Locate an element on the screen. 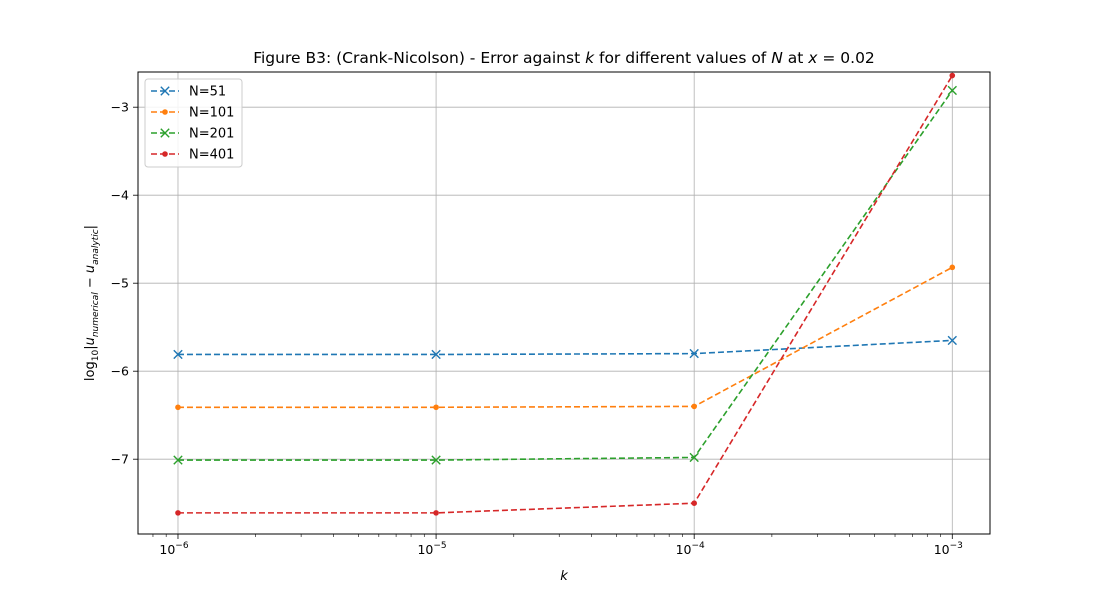 The height and width of the screenshot is (600, 1100). x-tick-label: 10⁻³ is located at coordinates (948, 549).